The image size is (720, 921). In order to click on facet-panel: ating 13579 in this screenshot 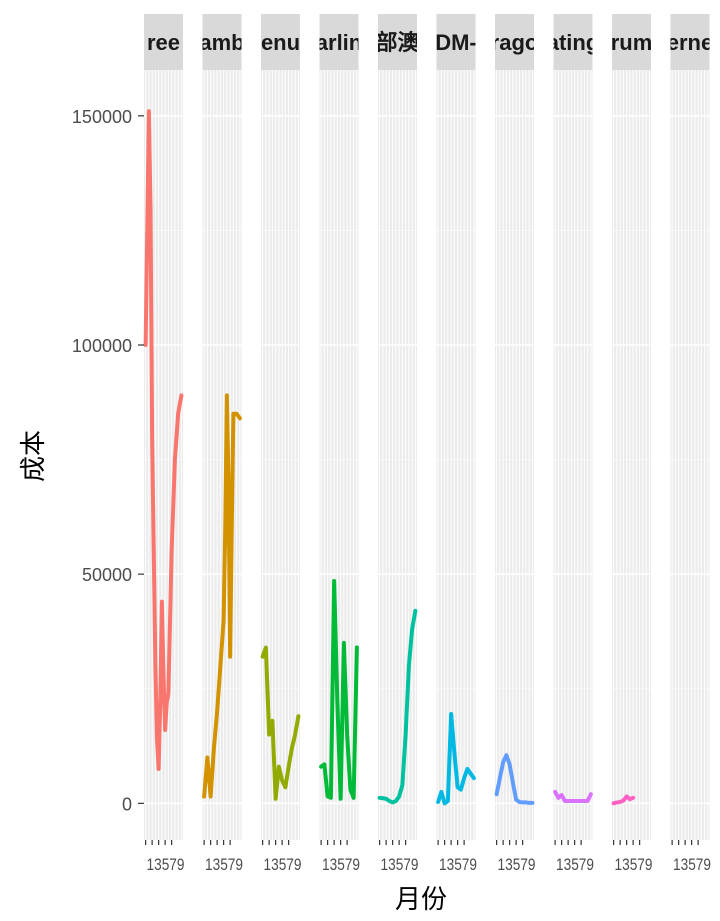, I will do `click(573, 444)`.